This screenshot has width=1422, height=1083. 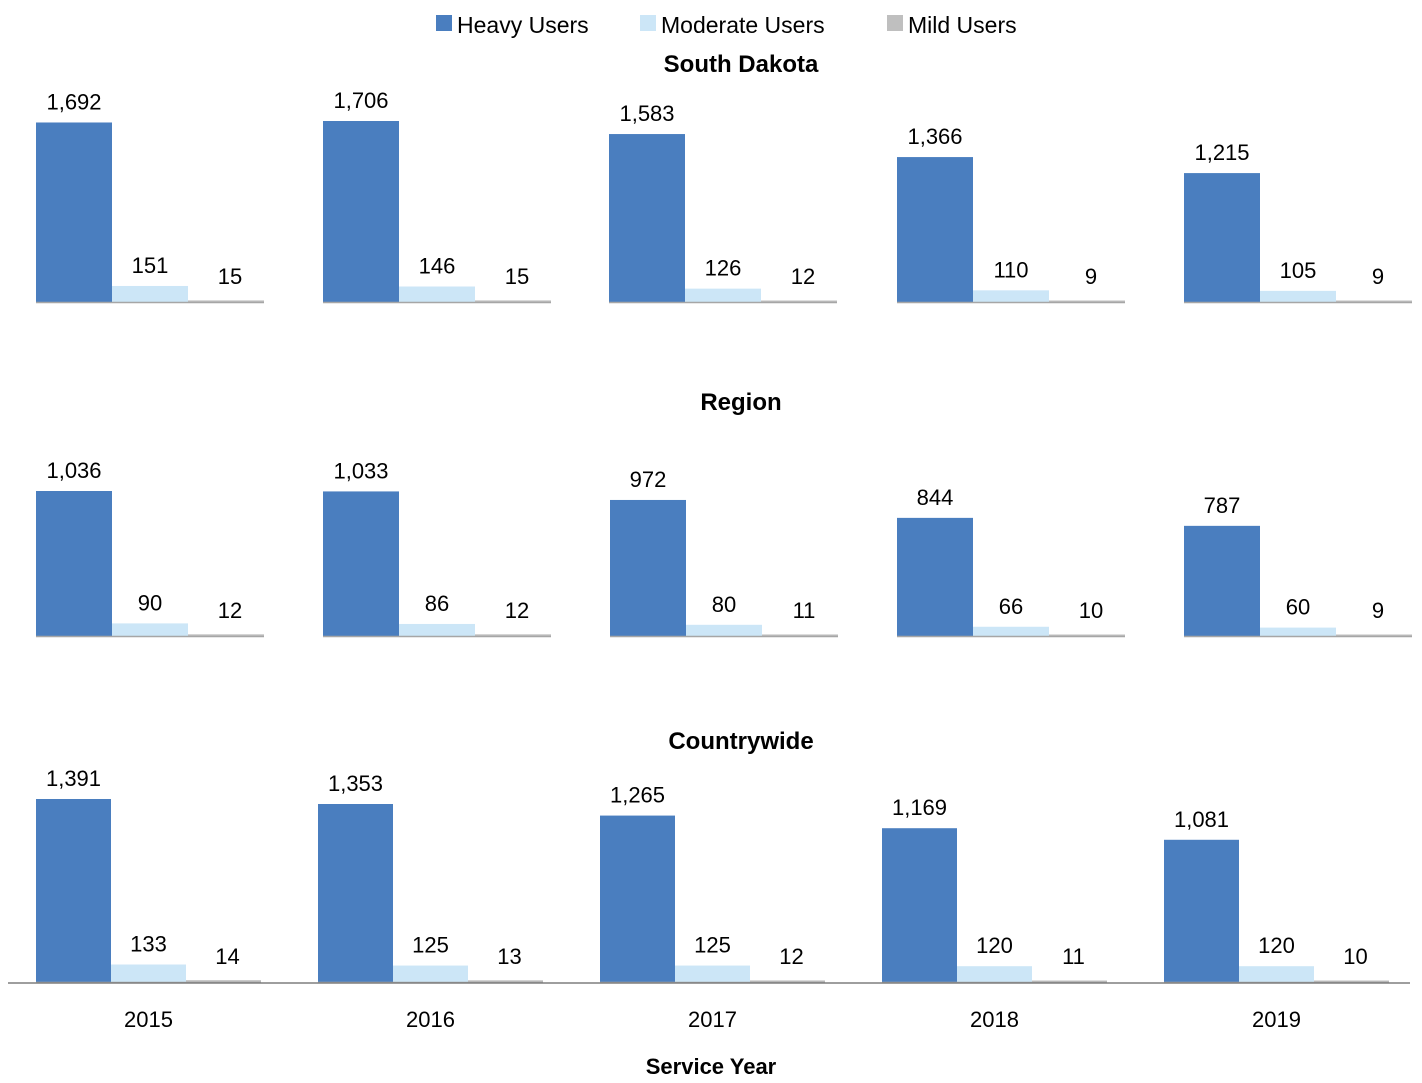 What do you see at coordinates (148, 944) in the screenshot?
I see `value-label-countrywide-2015-moderate-users: 133` at bounding box center [148, 944].